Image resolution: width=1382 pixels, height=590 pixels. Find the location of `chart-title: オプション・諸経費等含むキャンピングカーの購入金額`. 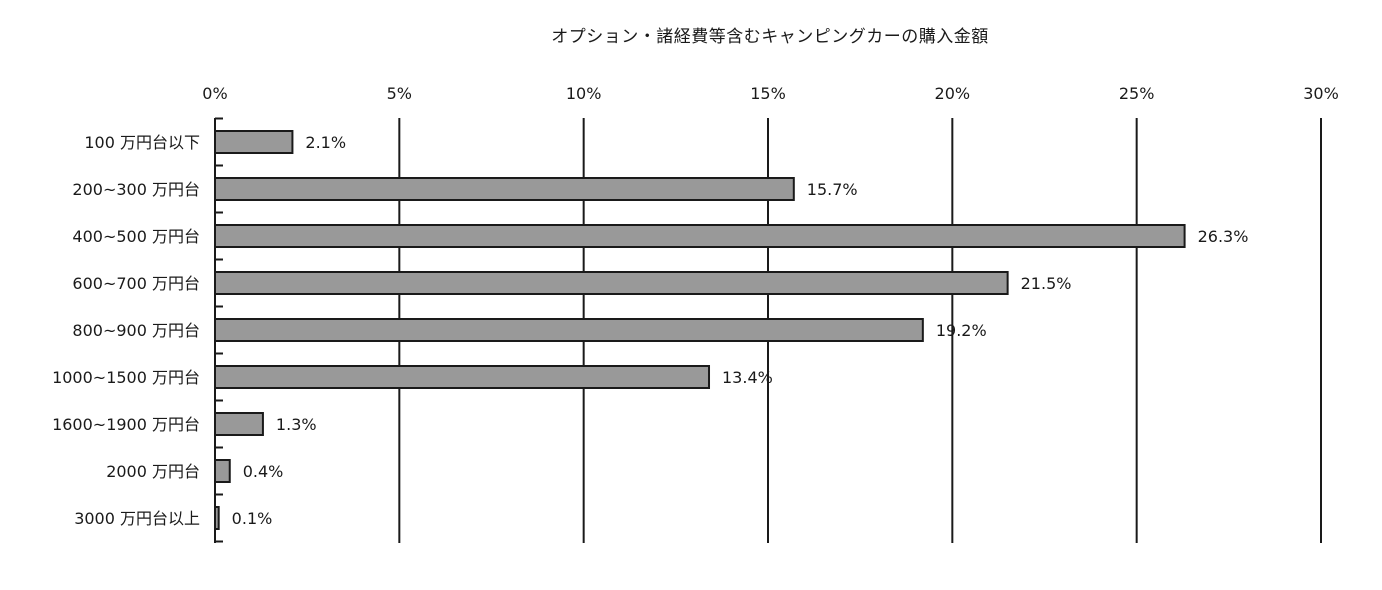

chart-title: オプション・諸経費等含むキャンピングカーの購入金額 is located at coordinates (770, 37).